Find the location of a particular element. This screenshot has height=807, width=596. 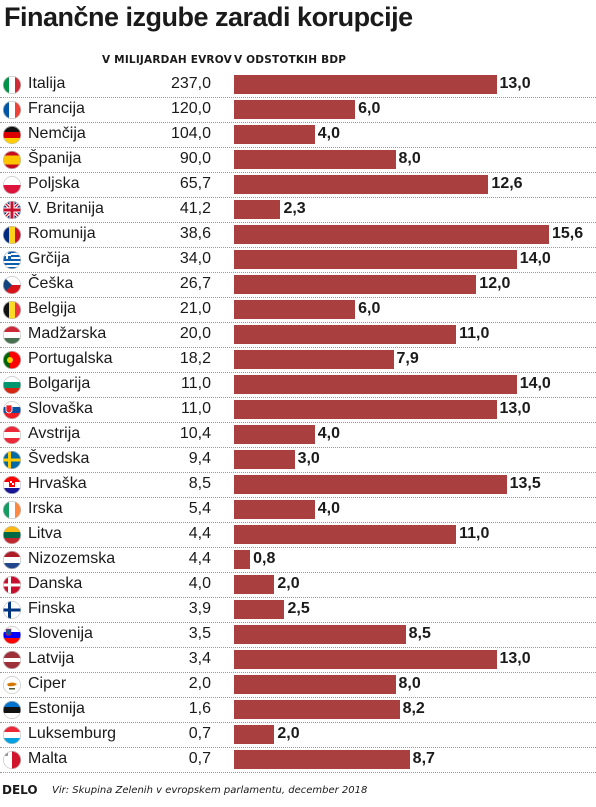

gdp-value-label: 8,7 is located at coordinates (423, 758).